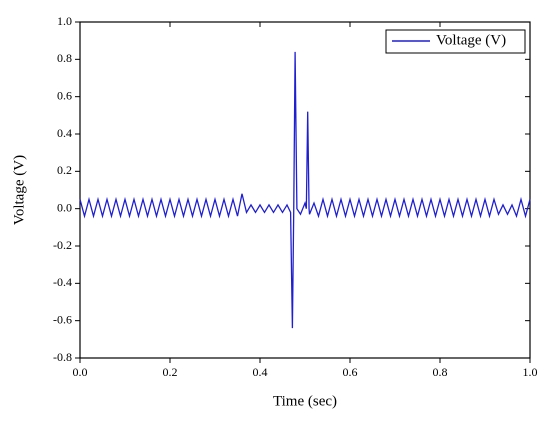 The image size is (550, 421). I want to click on x-tick-label: 0.6, so click(350, 372).